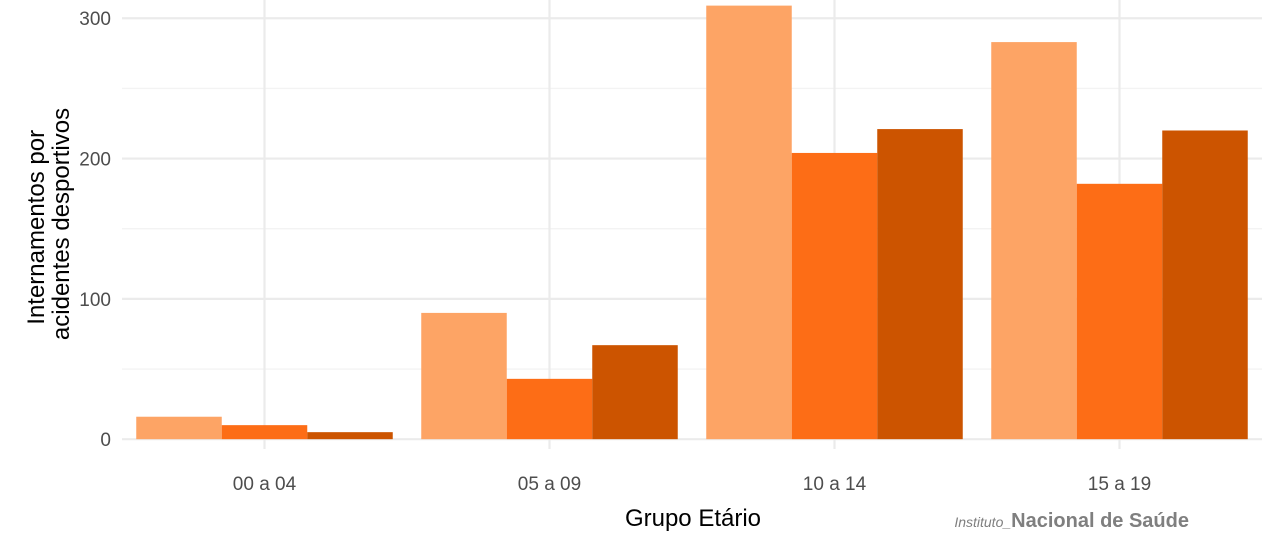  I want to click on source-credit: Instituto_Nacional de Saúde, so click(1071, 521).